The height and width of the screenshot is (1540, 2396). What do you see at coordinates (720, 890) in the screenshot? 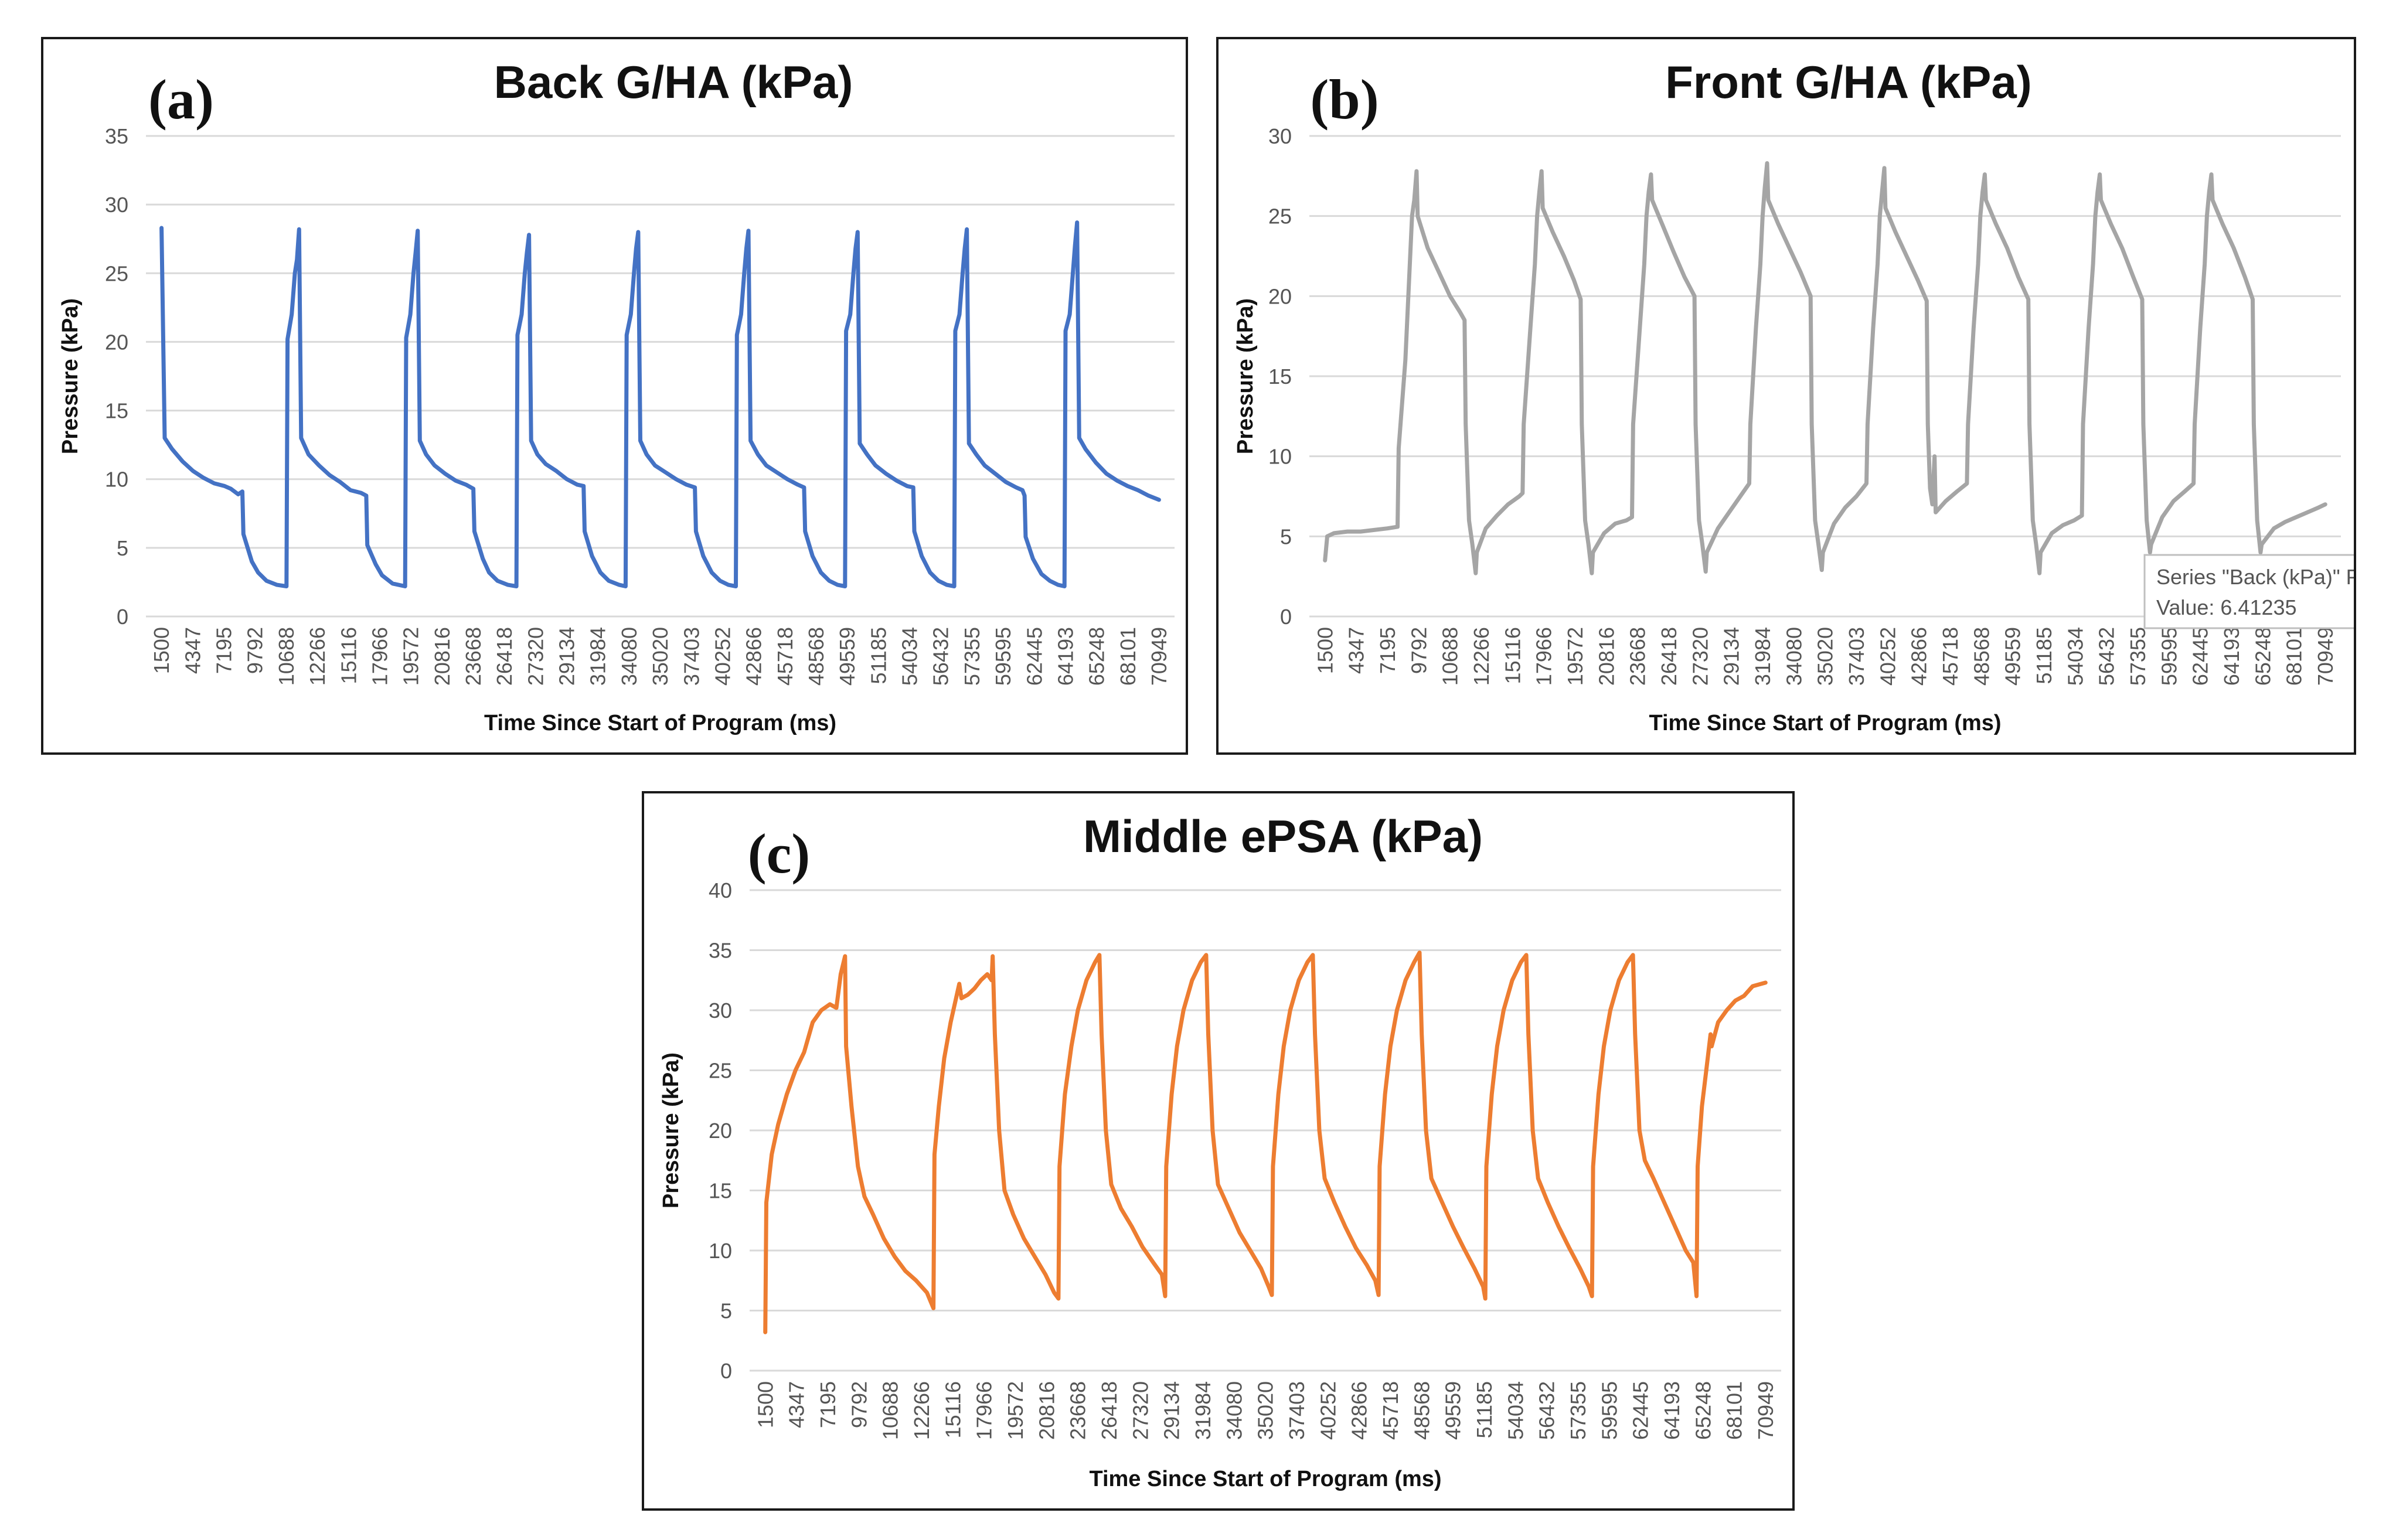
I see `y-tick-label: 40` at bounding box center [720, 890].